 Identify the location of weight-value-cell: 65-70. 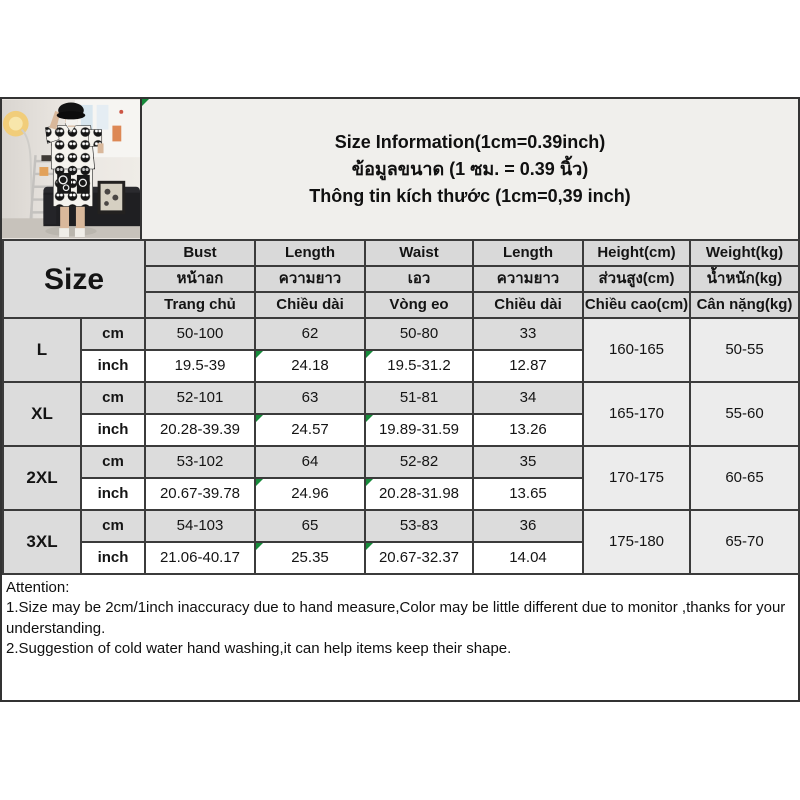
(744, 542).